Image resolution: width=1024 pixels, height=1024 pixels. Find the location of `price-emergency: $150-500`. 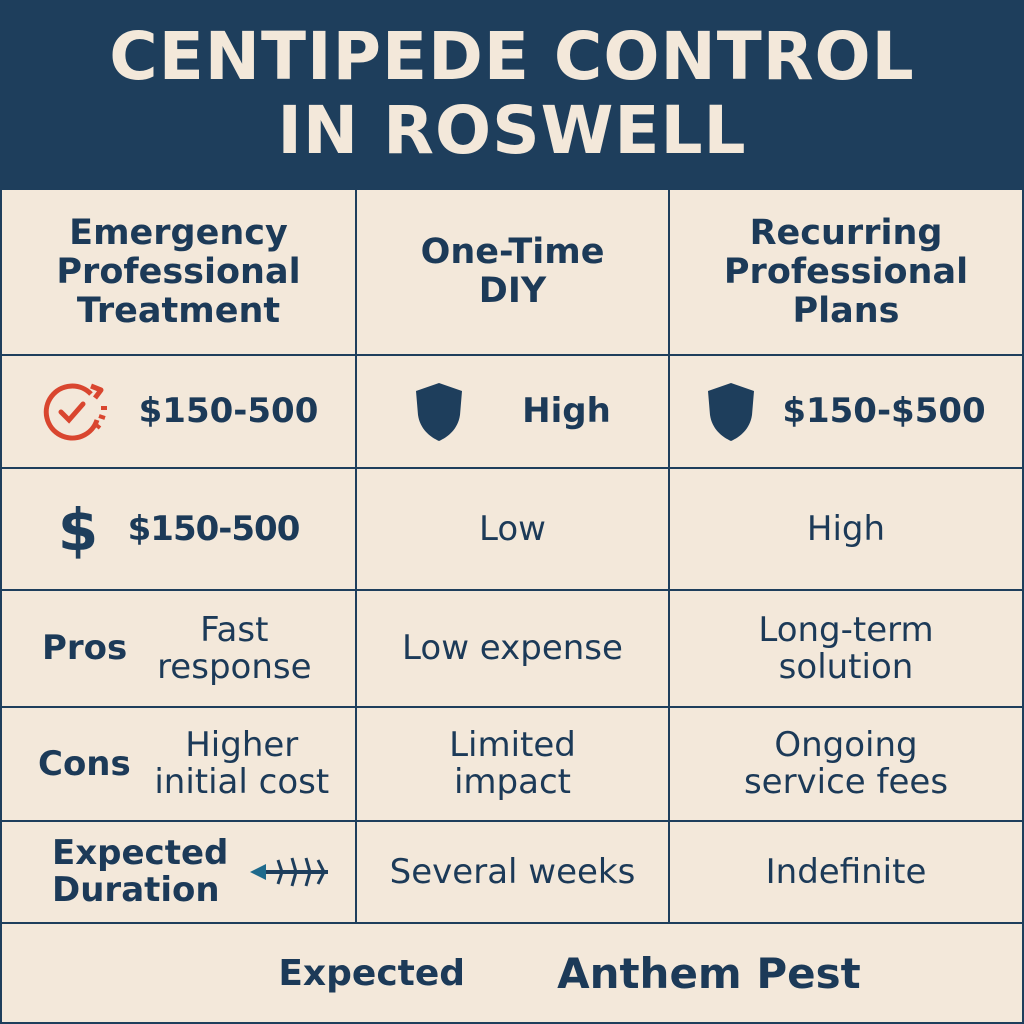

price-emergency: $150-500 is located at coordinates (214, 528).